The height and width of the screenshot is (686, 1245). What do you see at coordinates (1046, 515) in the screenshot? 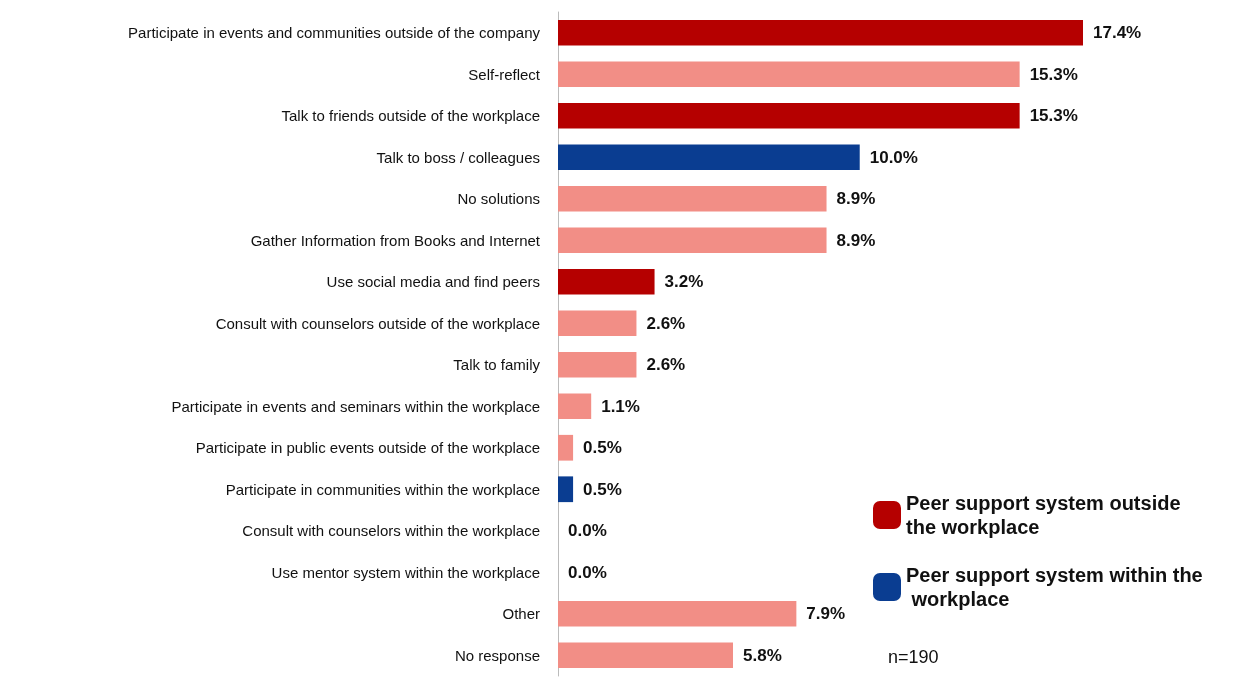
I see `legend-label: Peer support system outside the workplace` at bounding box center [1046, 515].